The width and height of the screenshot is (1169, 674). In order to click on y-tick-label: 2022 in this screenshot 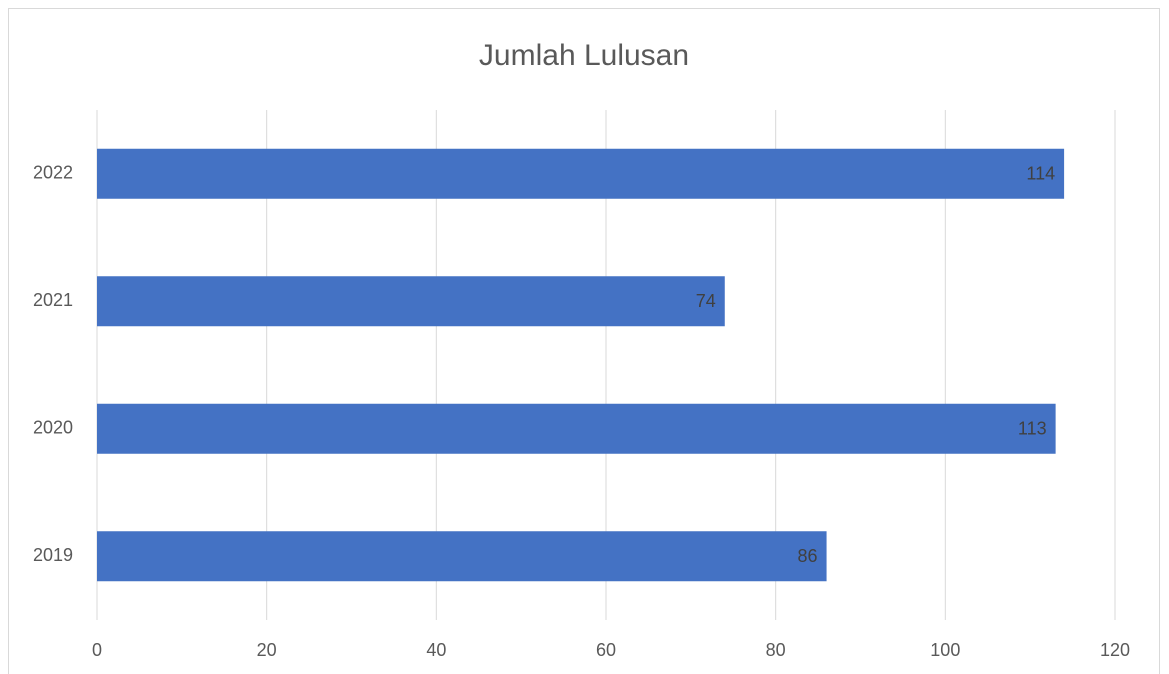, I will do `click(53, 173)`.